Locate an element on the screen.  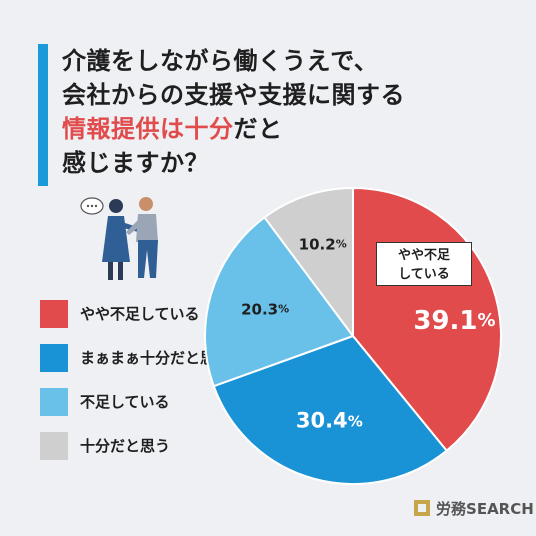
caregiver-figure is located at coordinates (121, 239).